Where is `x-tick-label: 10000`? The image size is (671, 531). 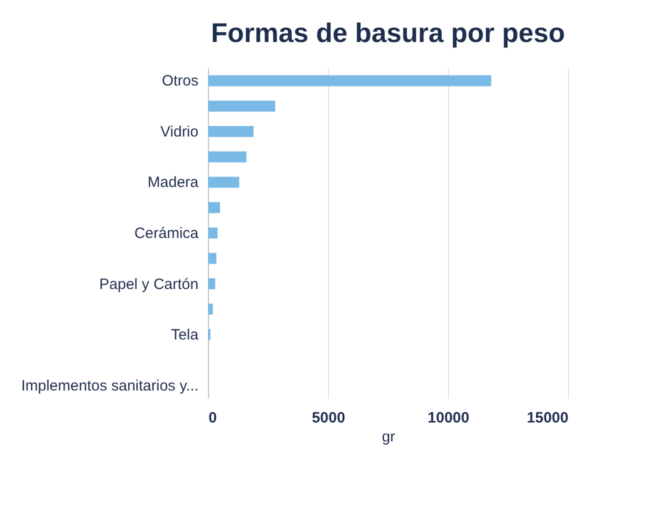 x-tick-label: 10000 is located at coordinates (449, 418).